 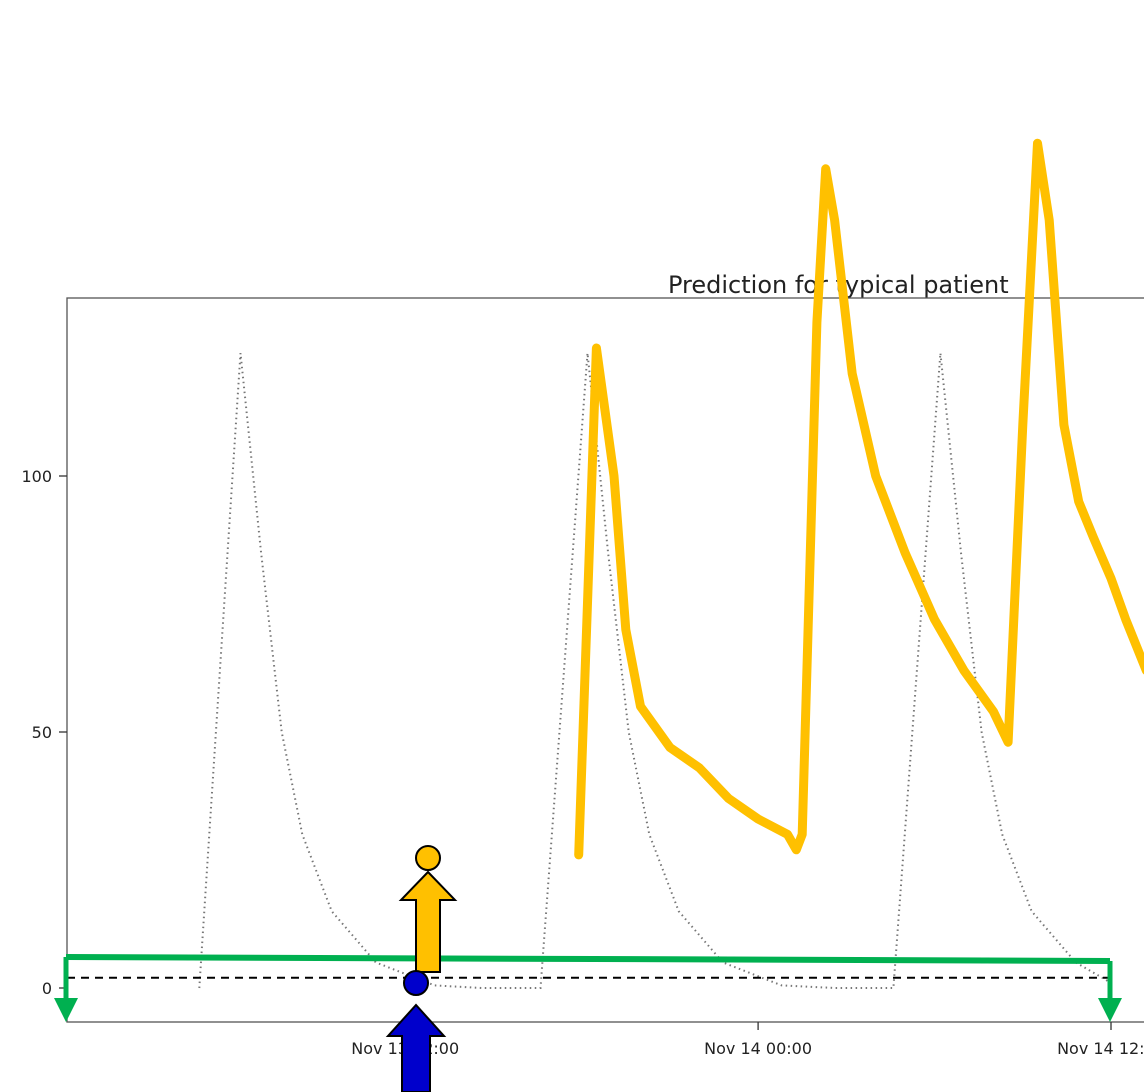 I want to click on orange-up-arrow, so click(x=428, y=921).